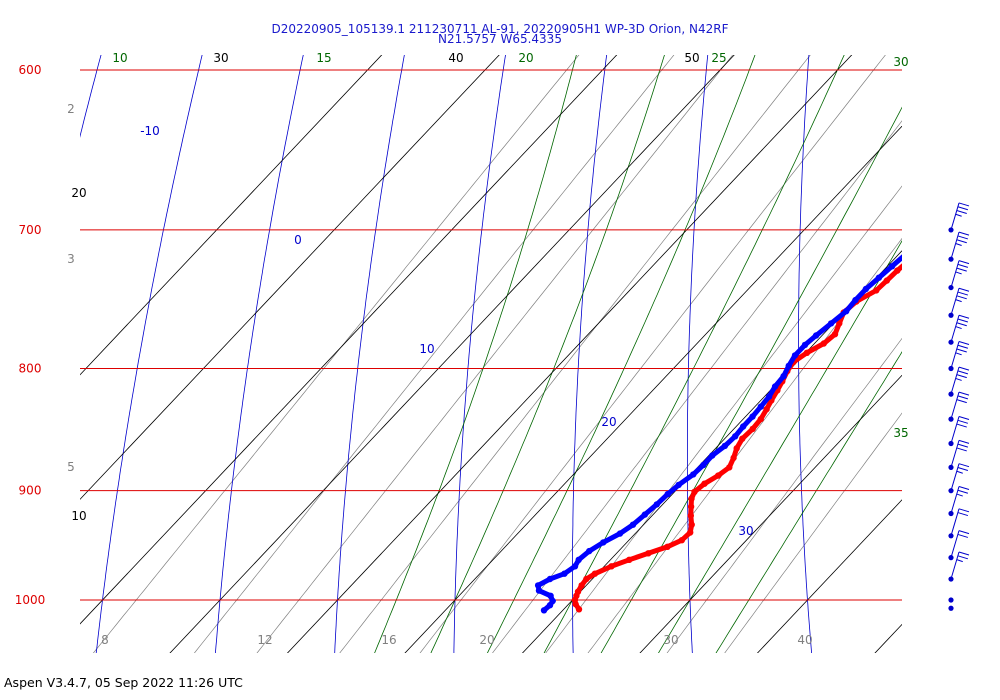  What do you see at coordinates (951, 608) in the screenshot?
I see `wind-barb-base` at bounding box center [951, 608].